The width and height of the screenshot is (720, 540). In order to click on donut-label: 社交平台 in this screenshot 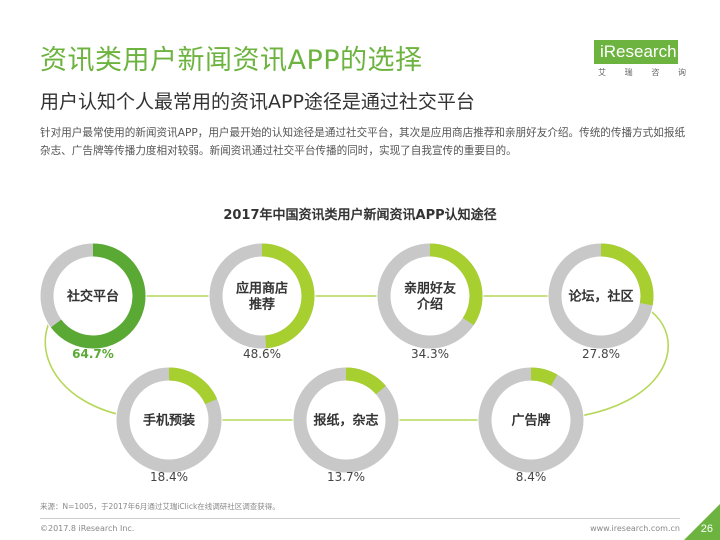, I will do `click(92, 297)`.